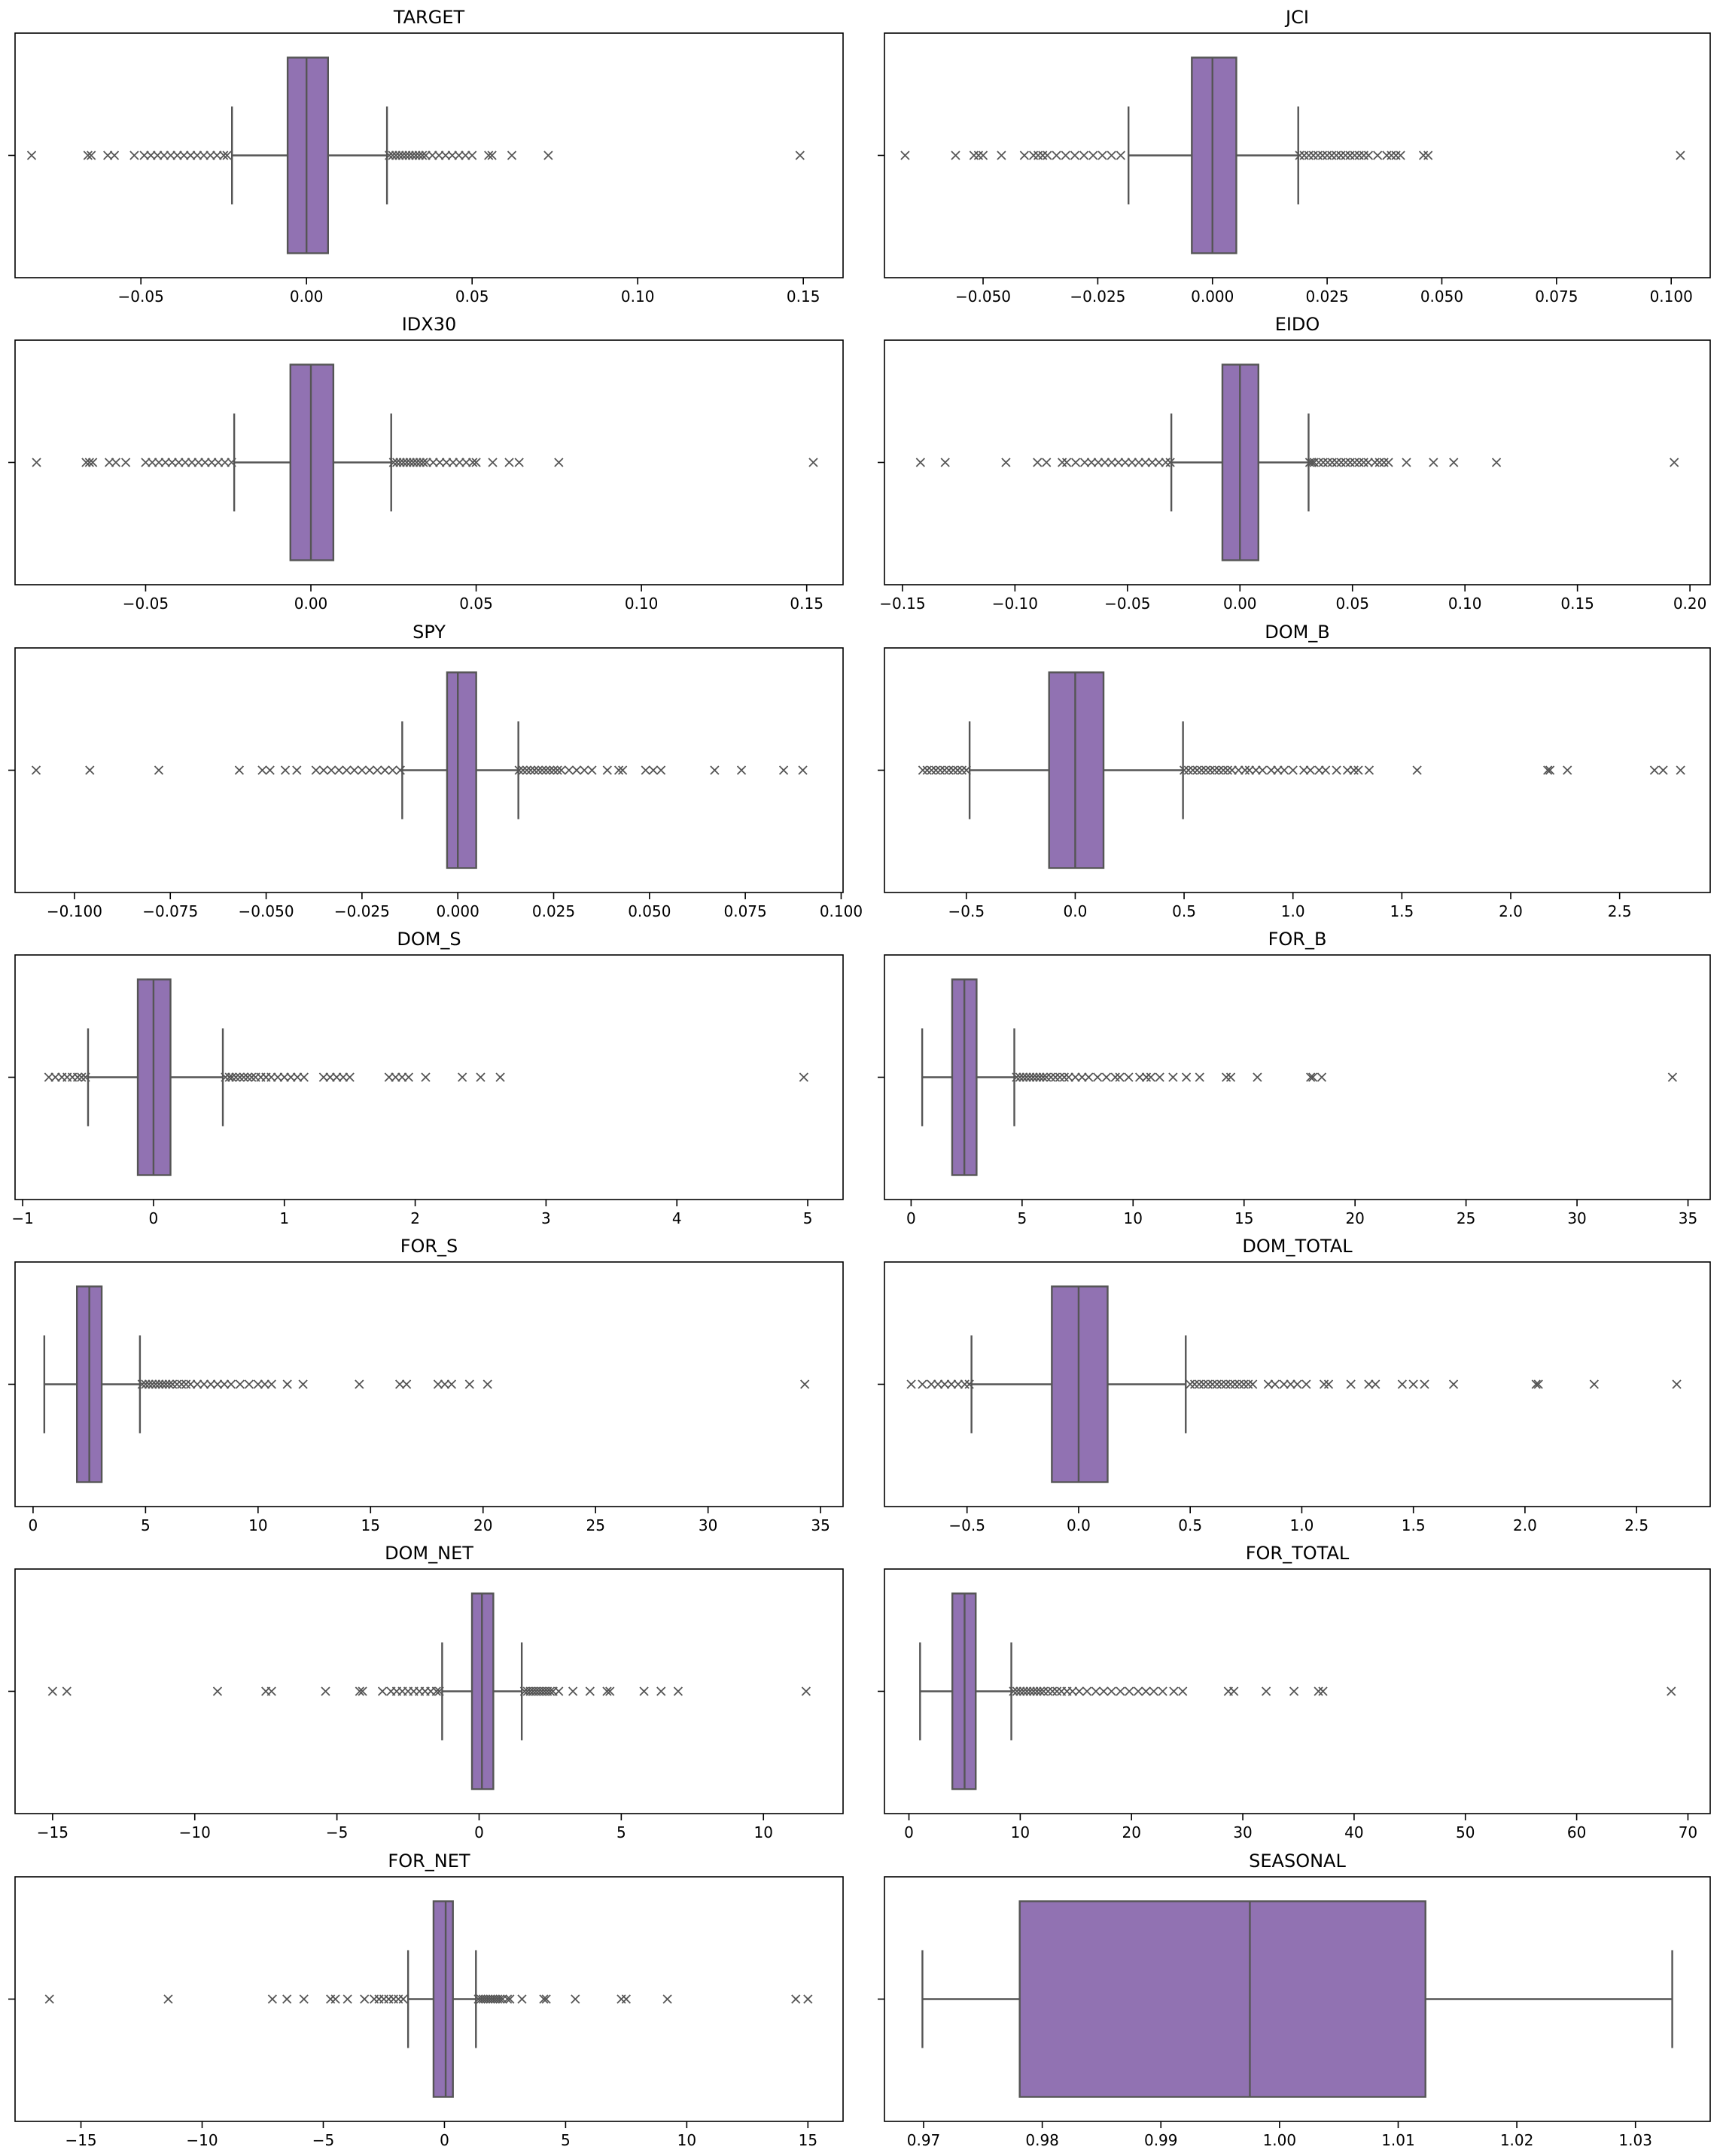 This screenshot has width=1723, height=2156. I want to click on subplot: IDX30 −0.05 0.00 0.05 0.10 0.15, so click(426, 463).